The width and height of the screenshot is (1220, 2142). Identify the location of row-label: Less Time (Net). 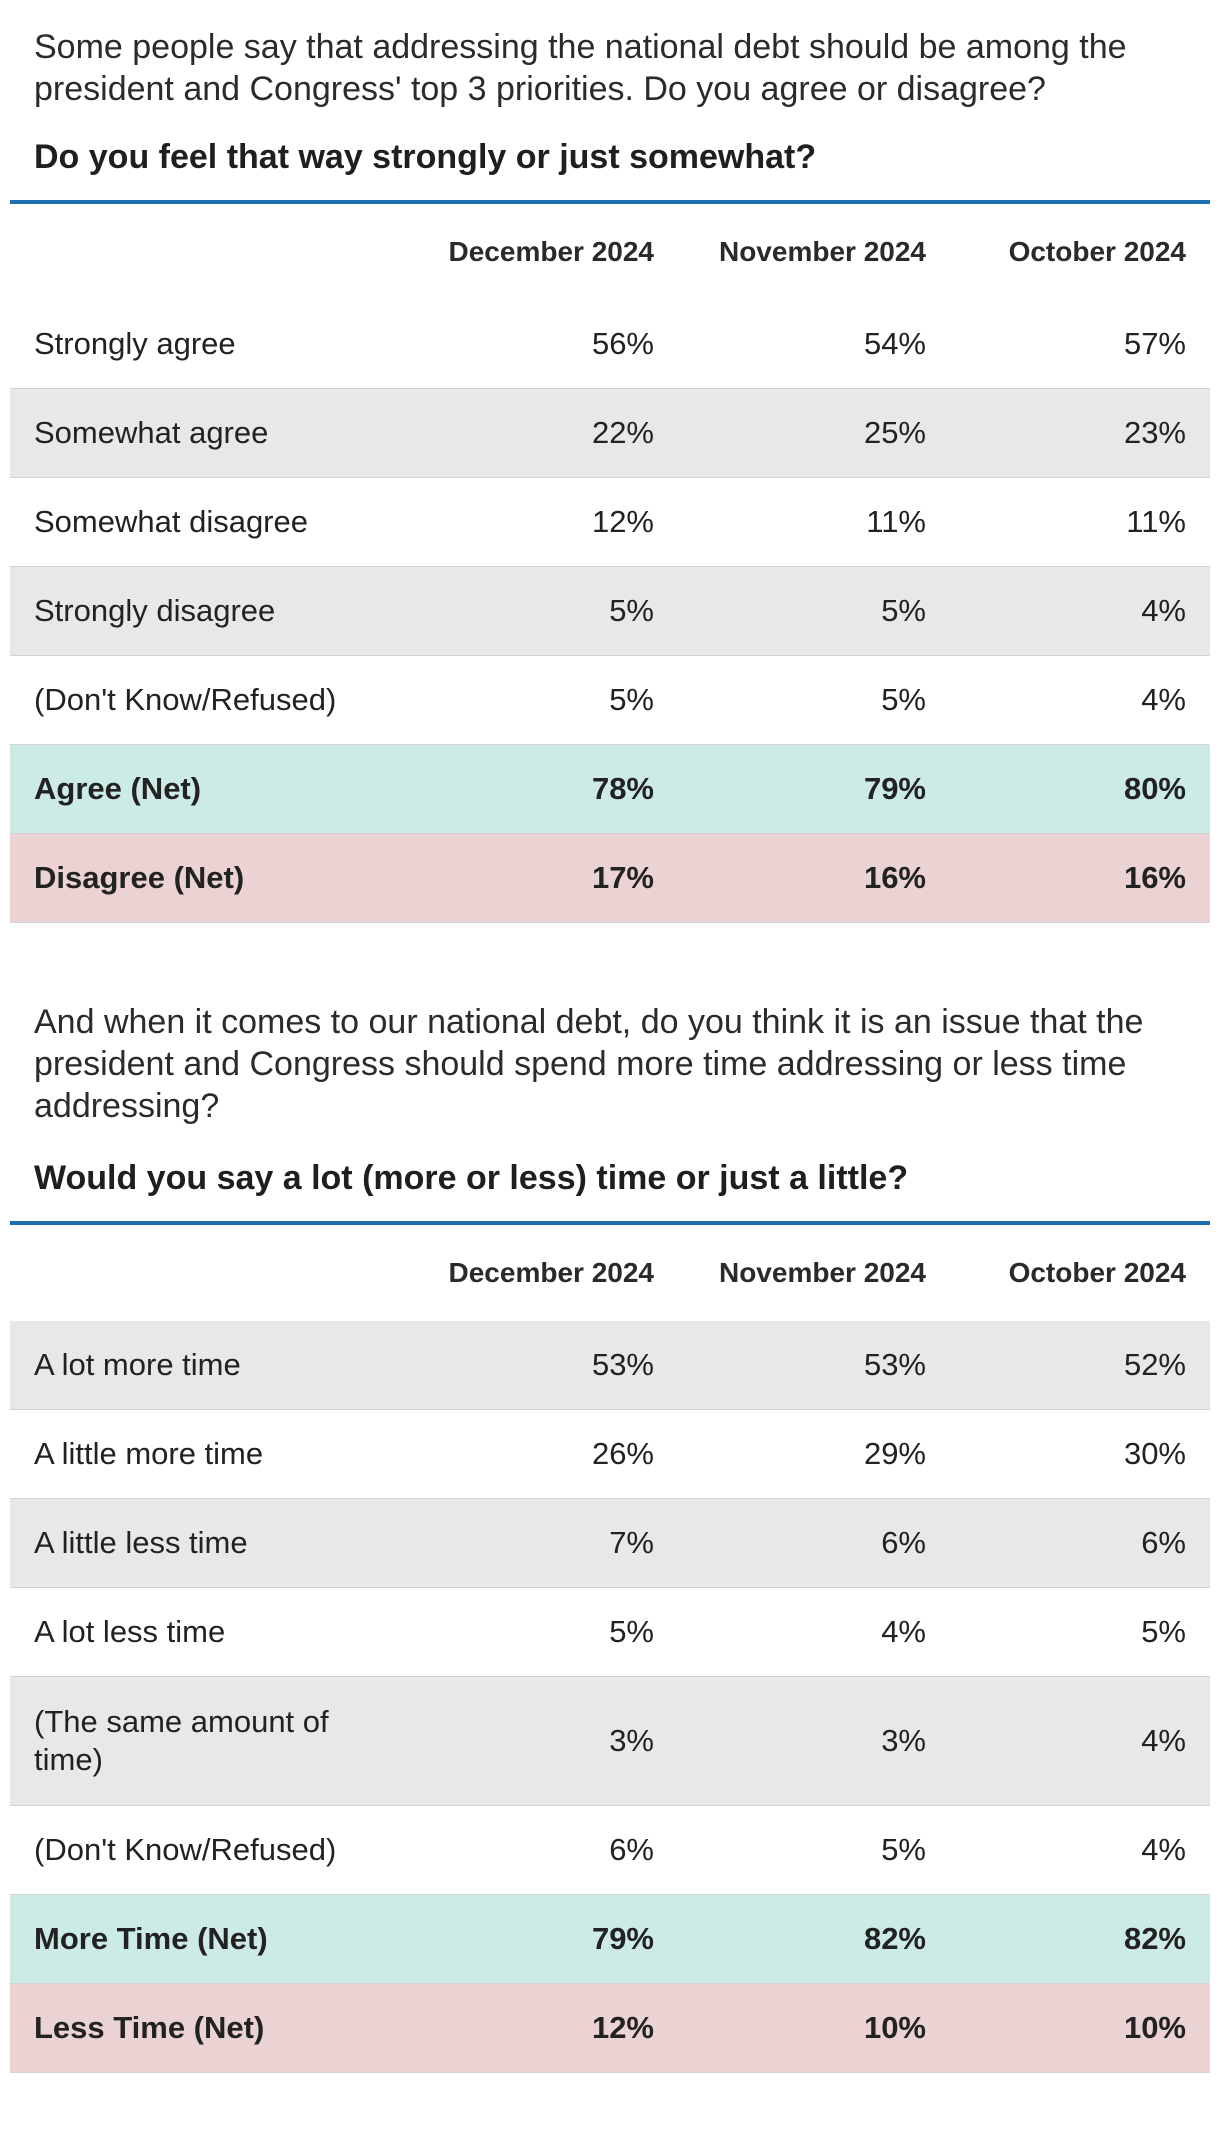
(213, 2028).